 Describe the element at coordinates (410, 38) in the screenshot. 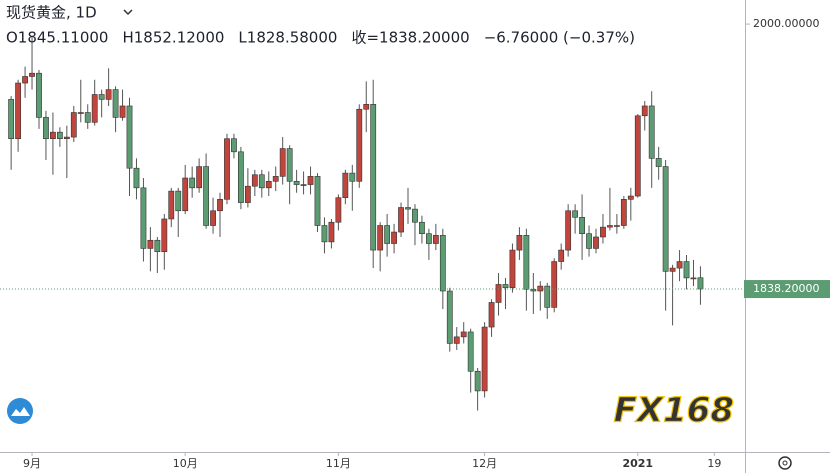

I see `ohlc-value: 收=1838.20000` at that location.